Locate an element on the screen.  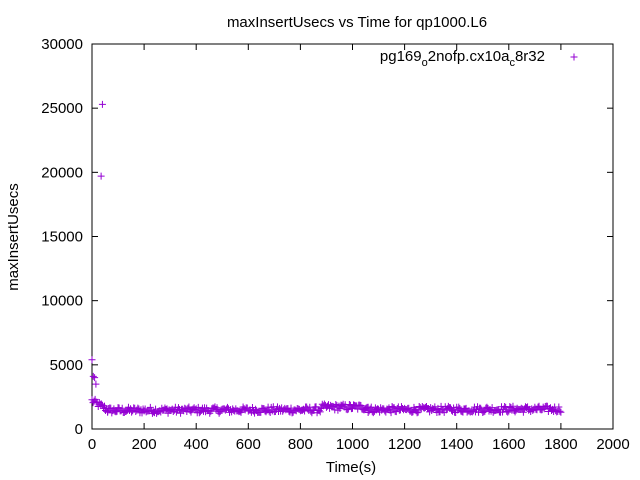
y-tick-label: 15000 is located at coordinates (62, 237).